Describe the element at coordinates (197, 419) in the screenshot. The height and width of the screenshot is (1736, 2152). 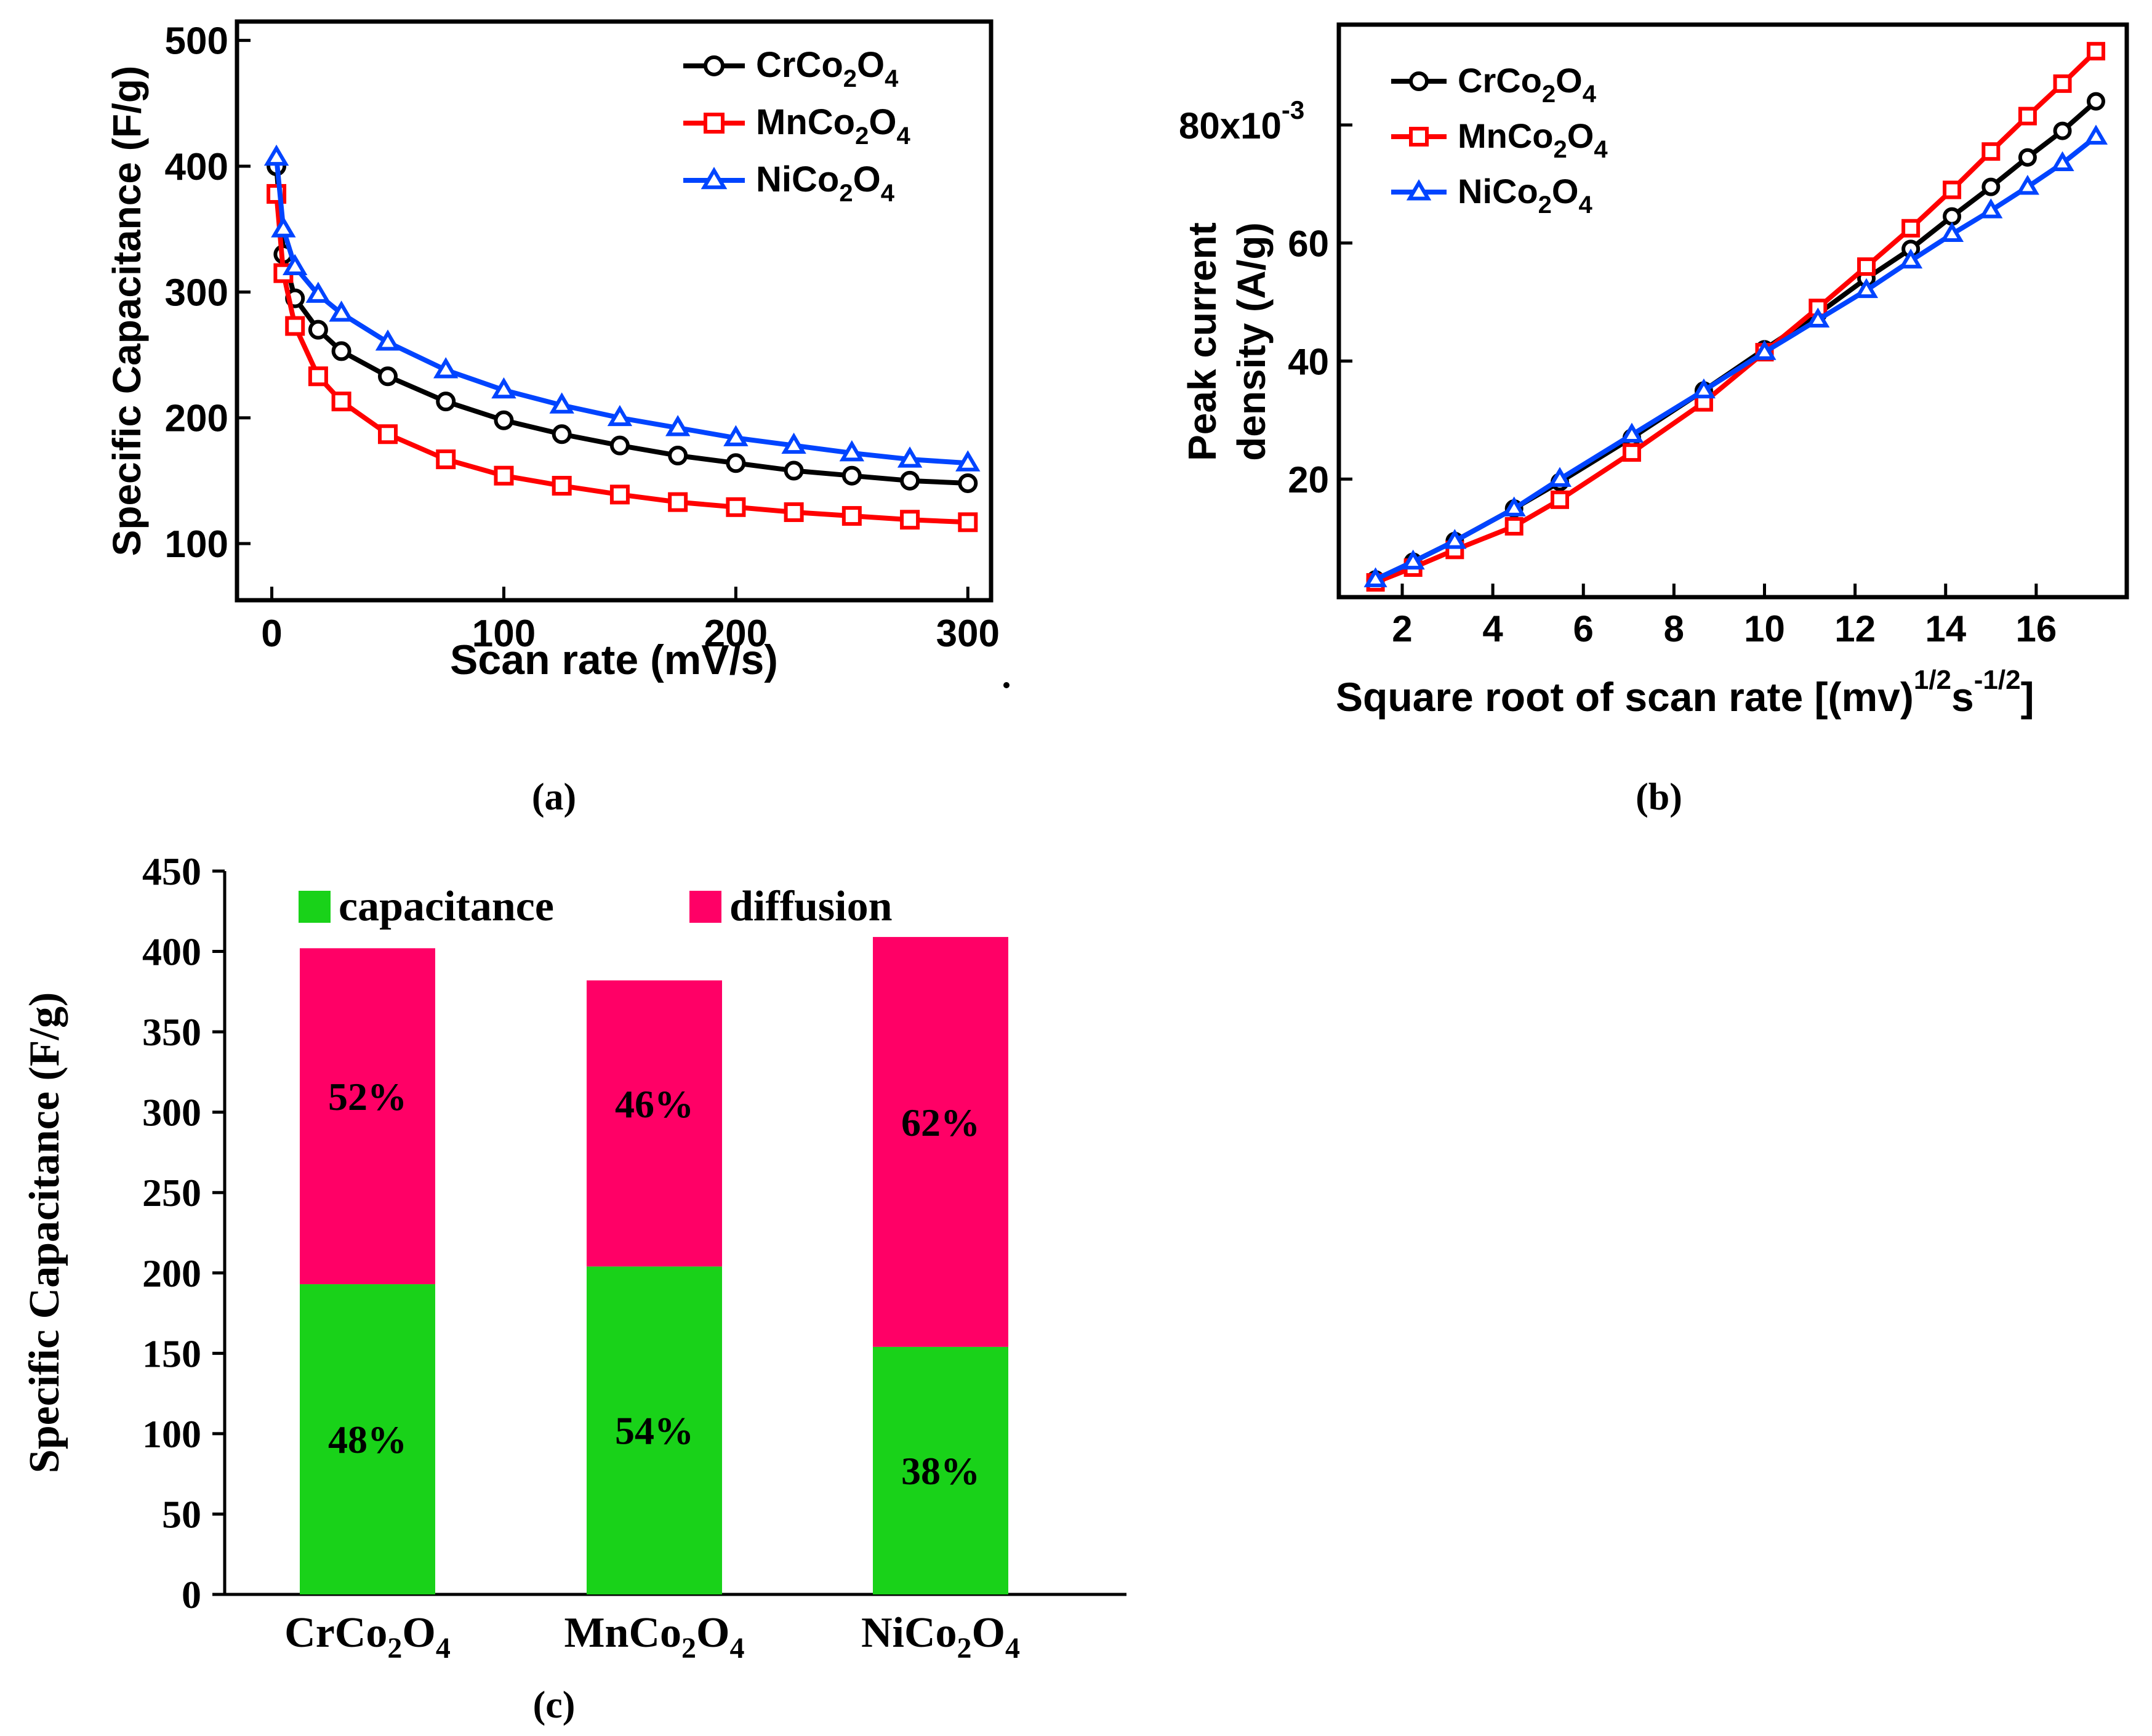
I see `y-tick-label-a: 200` at that location.